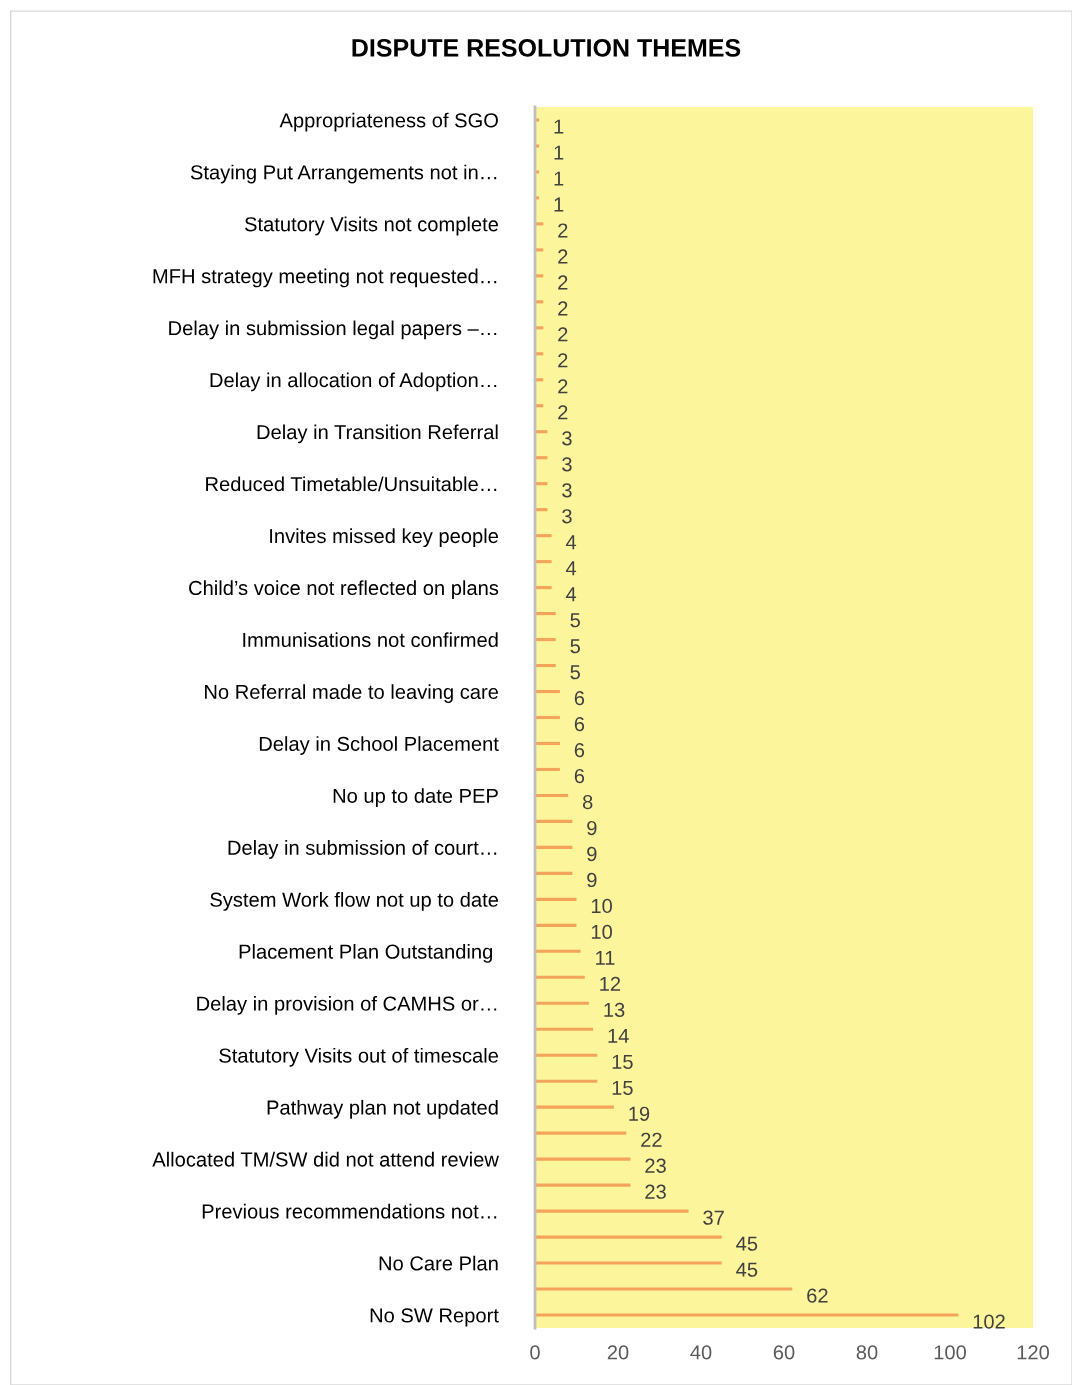 This screenshot has width=1072, height=1385. What do you see at coordinates (384, 538) in the screenshot?
I see `y-tick-label: Invites missed key people` at bounding box center [384, 538].